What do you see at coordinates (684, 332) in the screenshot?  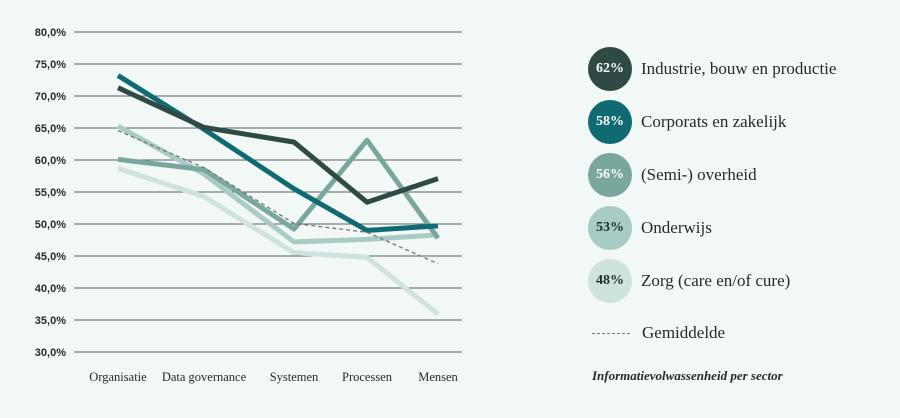 I see `legend-label-average: Gemiddelde` at bounding box center [684, 332].